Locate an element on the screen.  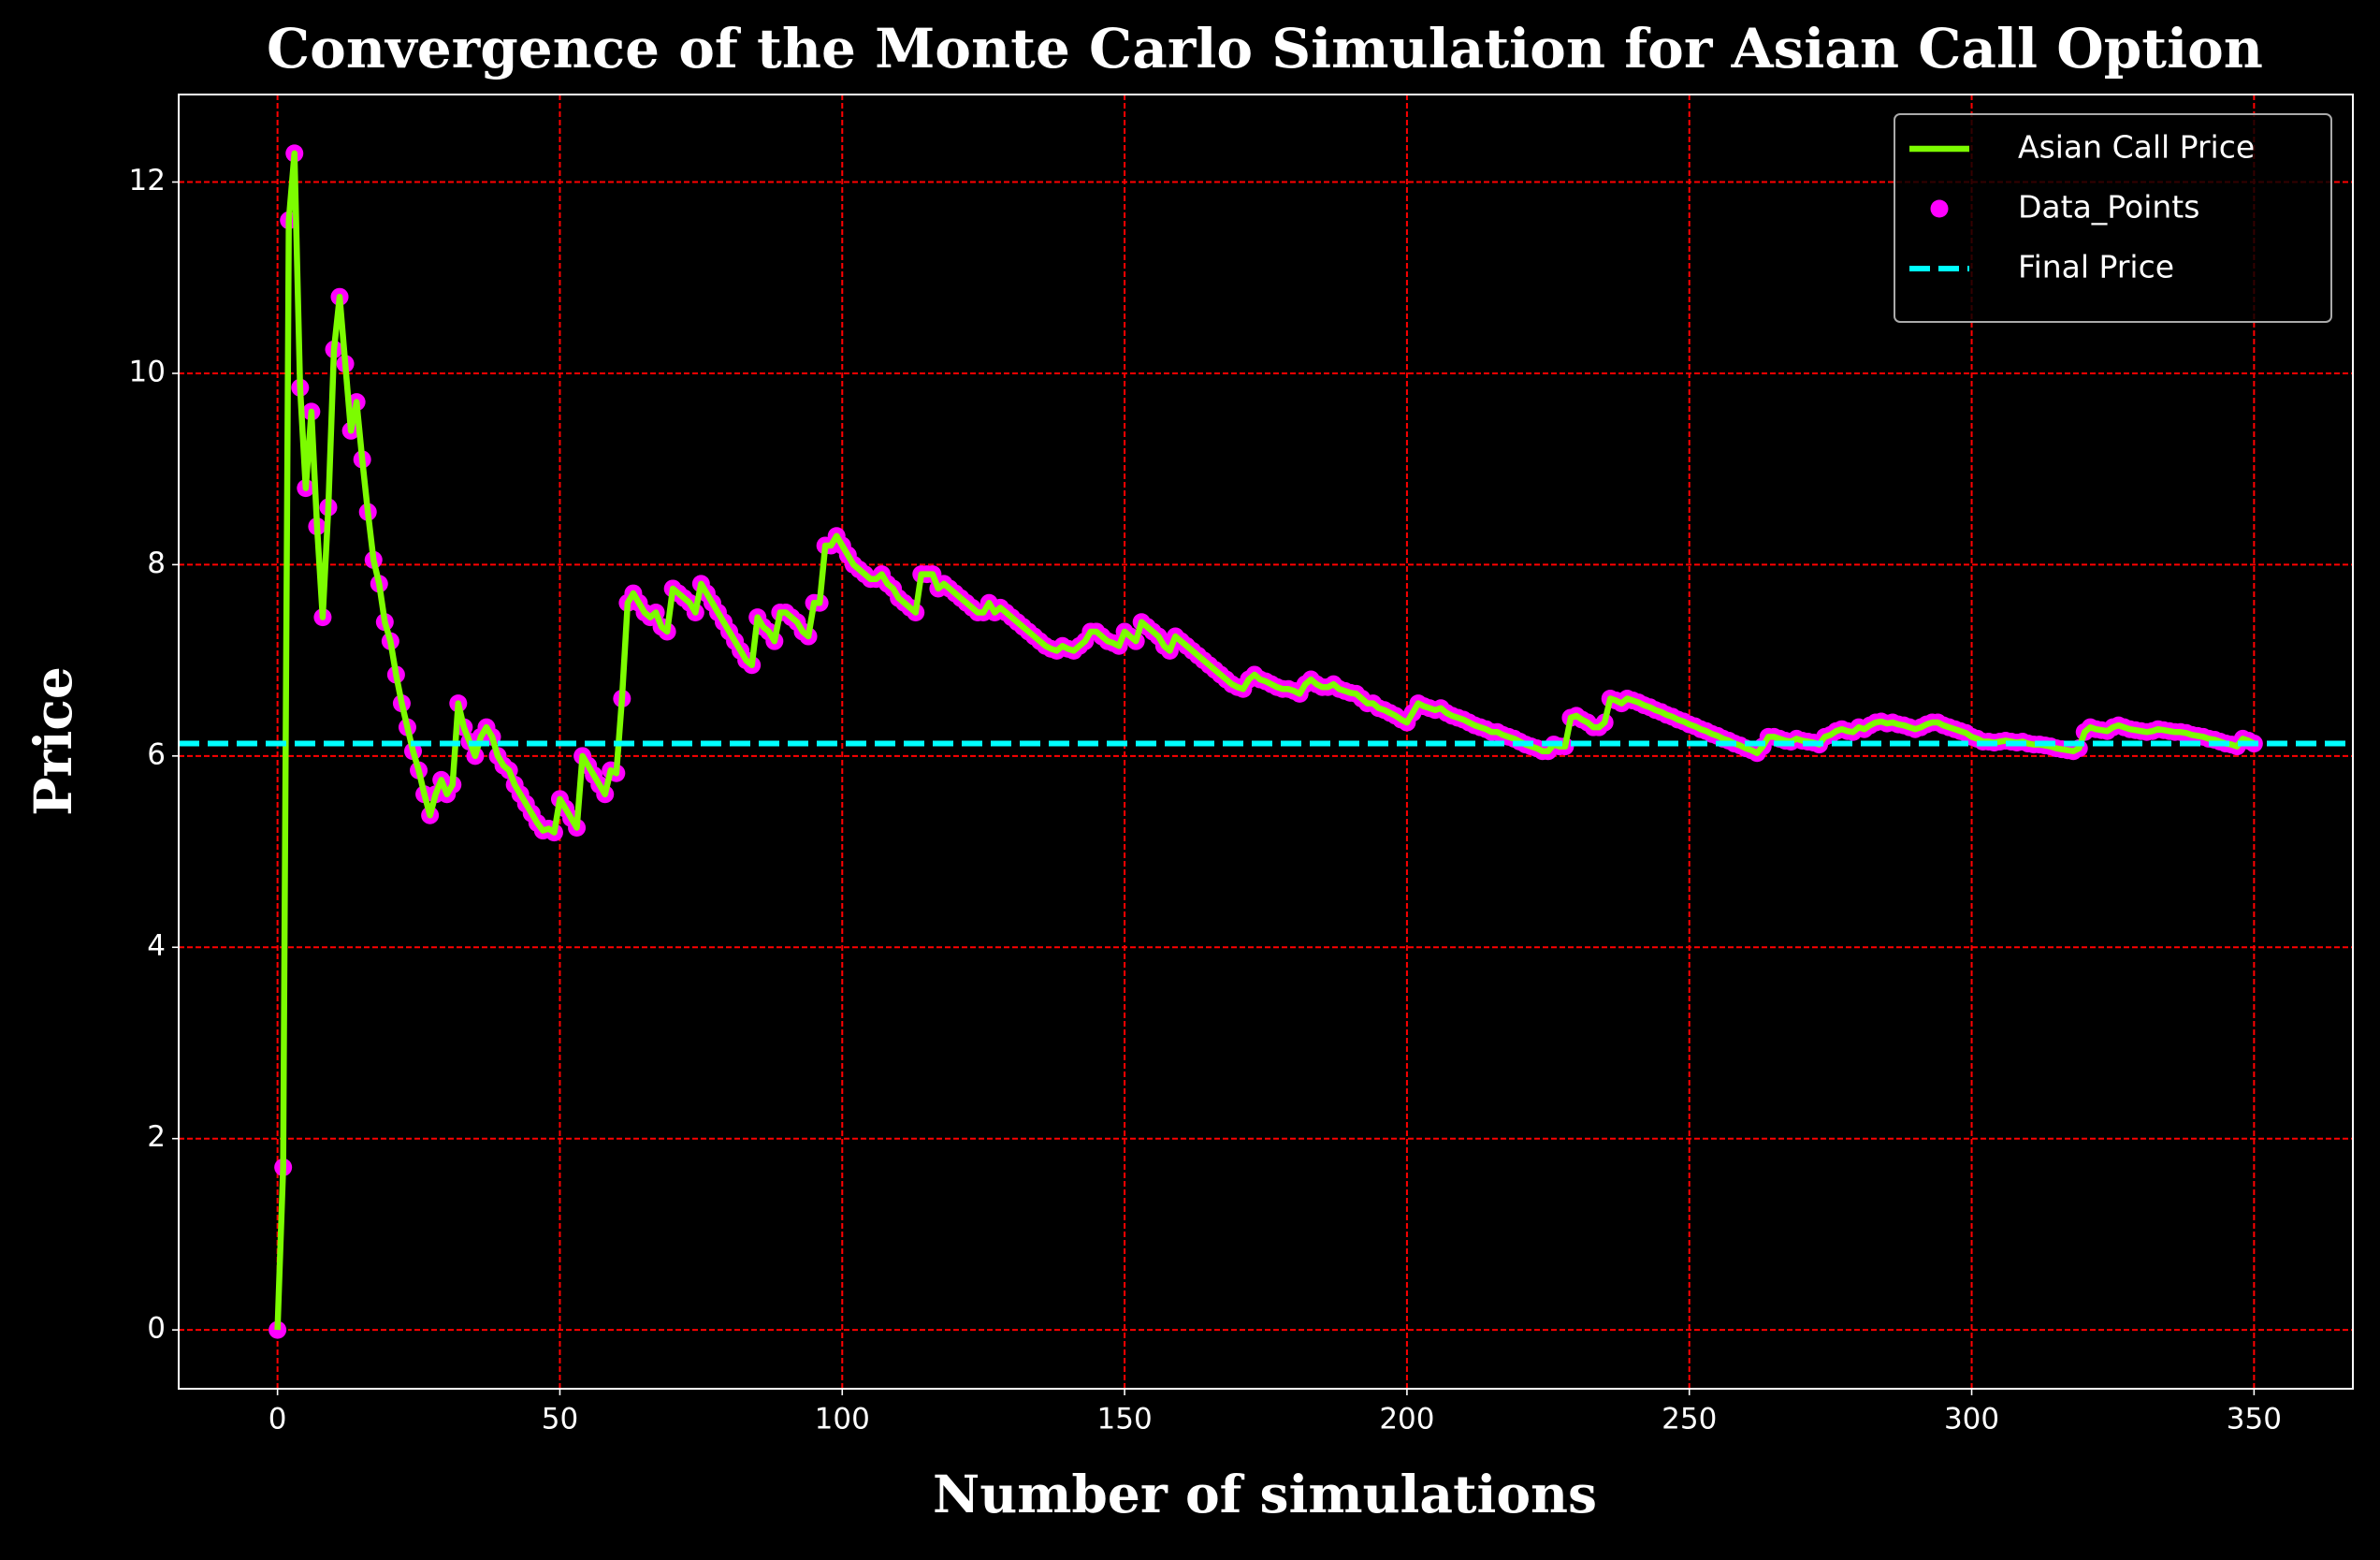
legend-label: Data_Points is located at coordinates (2108, 207).